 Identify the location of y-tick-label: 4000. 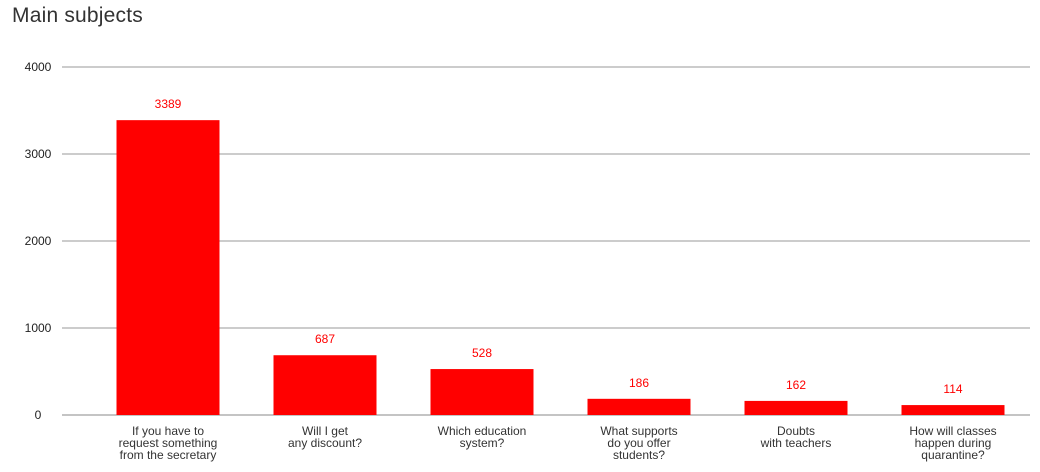
(38, 67).